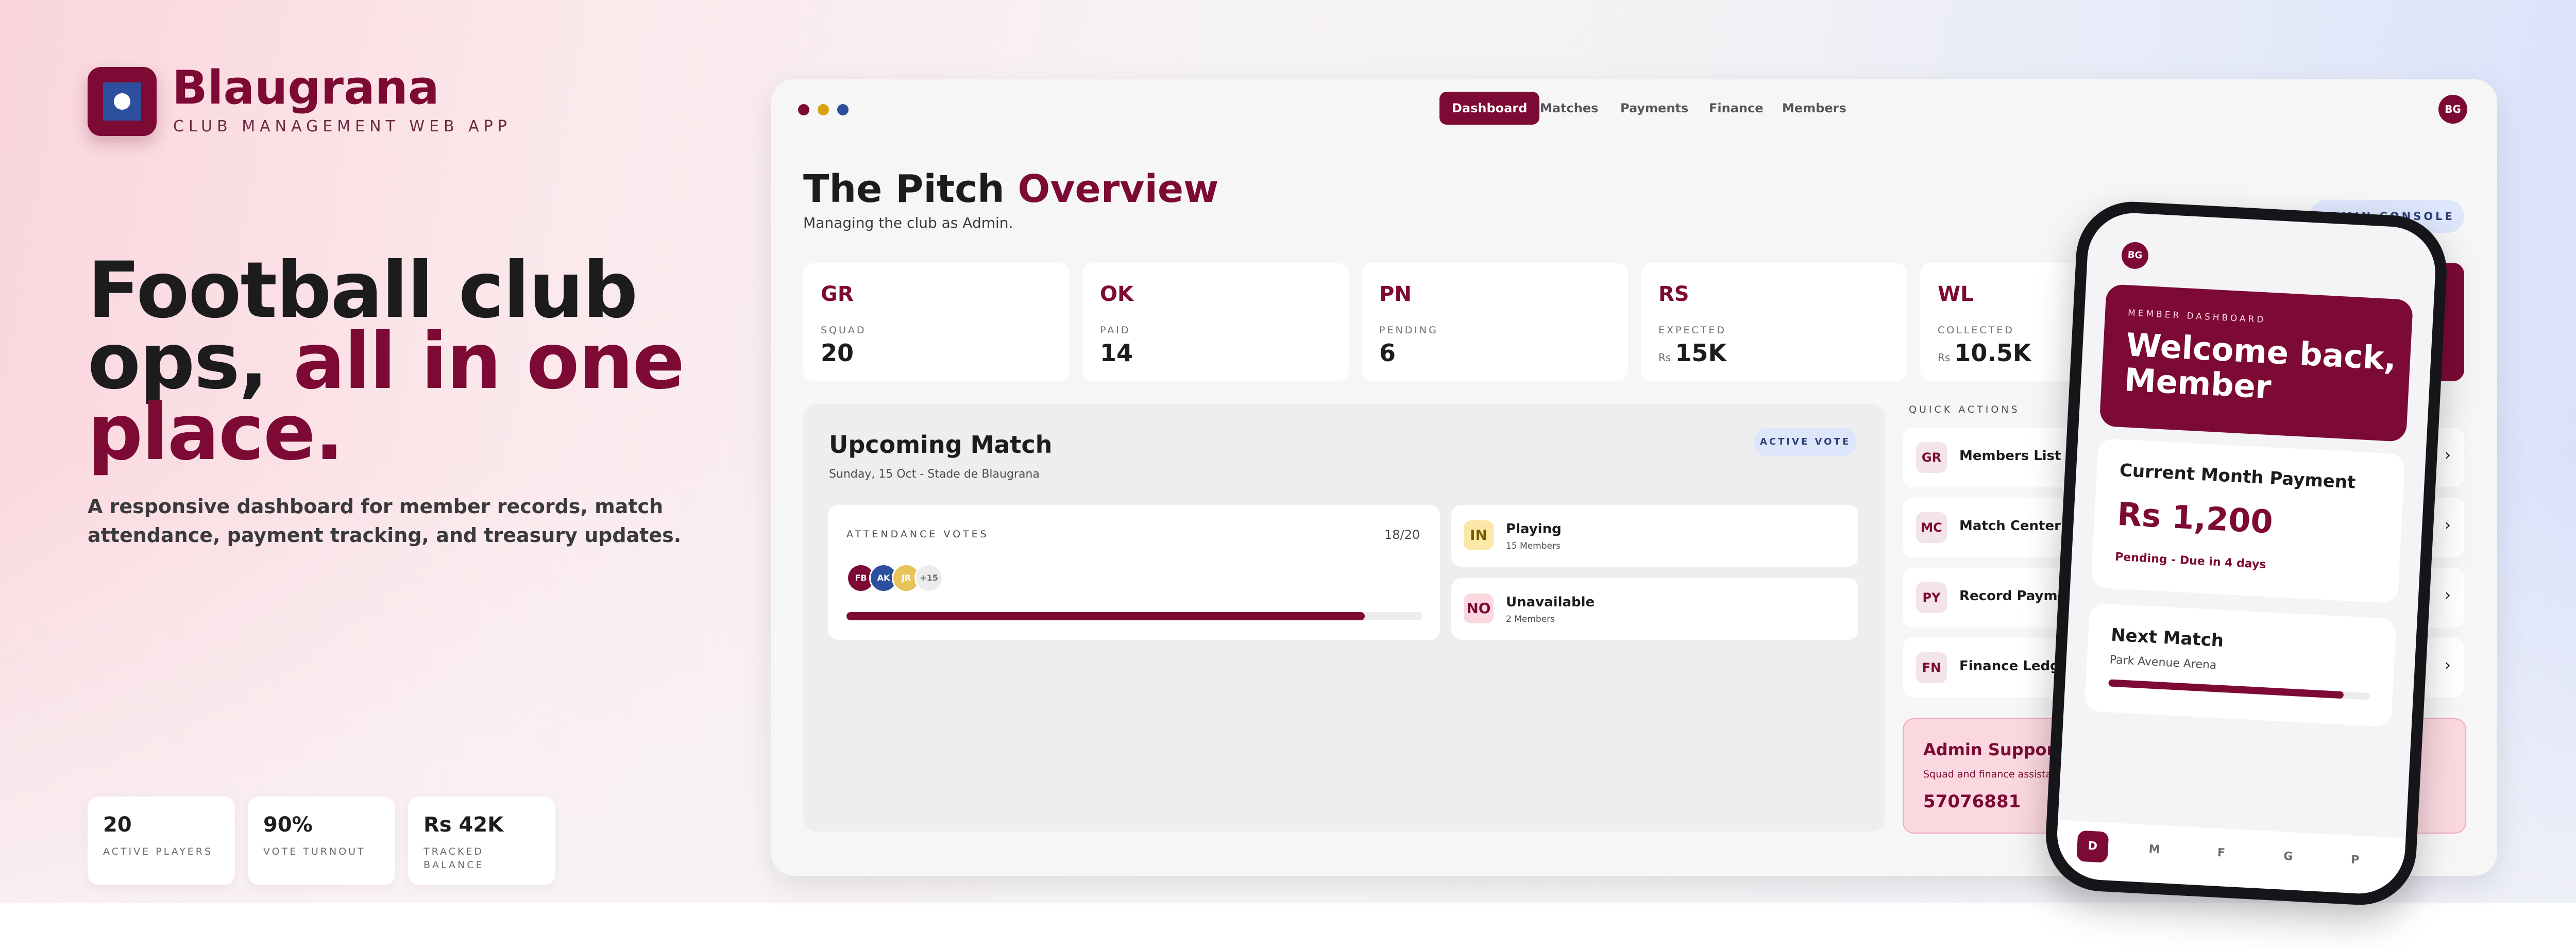 The width and height of the screenshot is (2576, 949). What do you see at coordinates (1991, 774) in the screenshot?
I see `support-subtitle: Squad and finance assistan` at bounding box center [1991, 774].